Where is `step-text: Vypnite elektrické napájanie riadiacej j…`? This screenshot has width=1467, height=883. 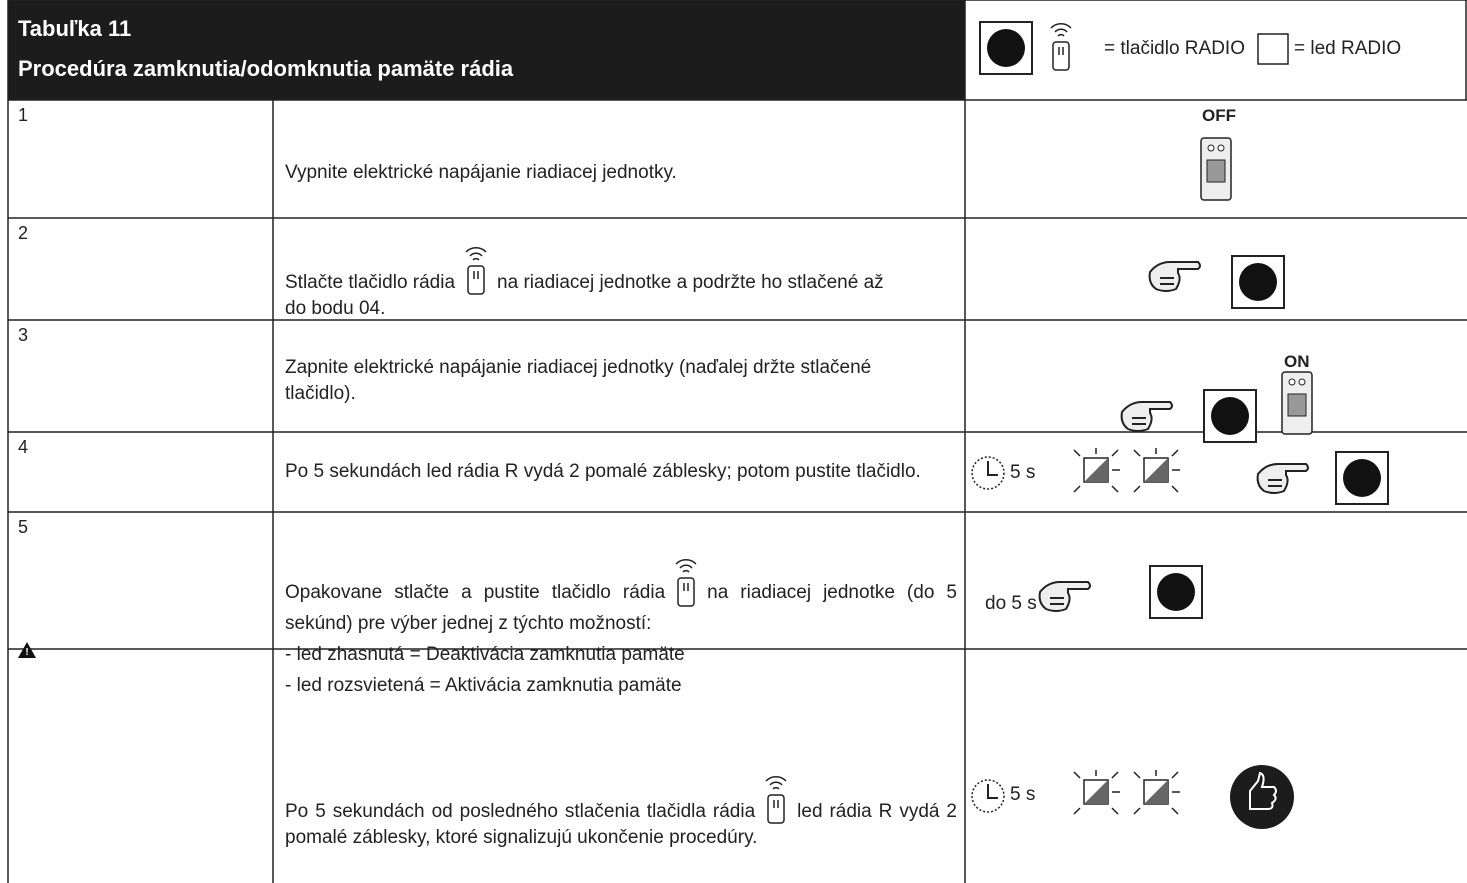
step-text: Vypnite elektrické napájanie riadiacej j… is located at coordinates (481, 172).